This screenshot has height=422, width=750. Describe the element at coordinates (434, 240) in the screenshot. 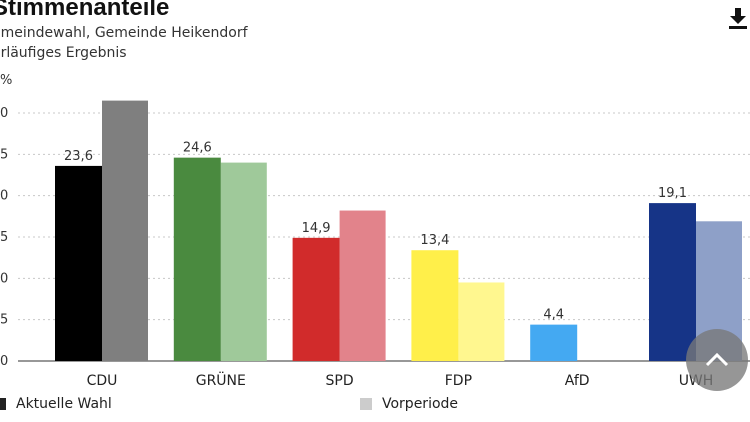

I see `data-label-fdp: 13,4` at that location.